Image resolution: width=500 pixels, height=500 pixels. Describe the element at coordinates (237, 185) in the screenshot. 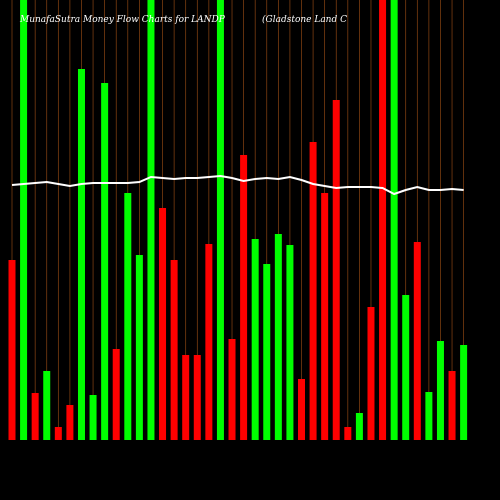

I see `money-flow-line` at that location.